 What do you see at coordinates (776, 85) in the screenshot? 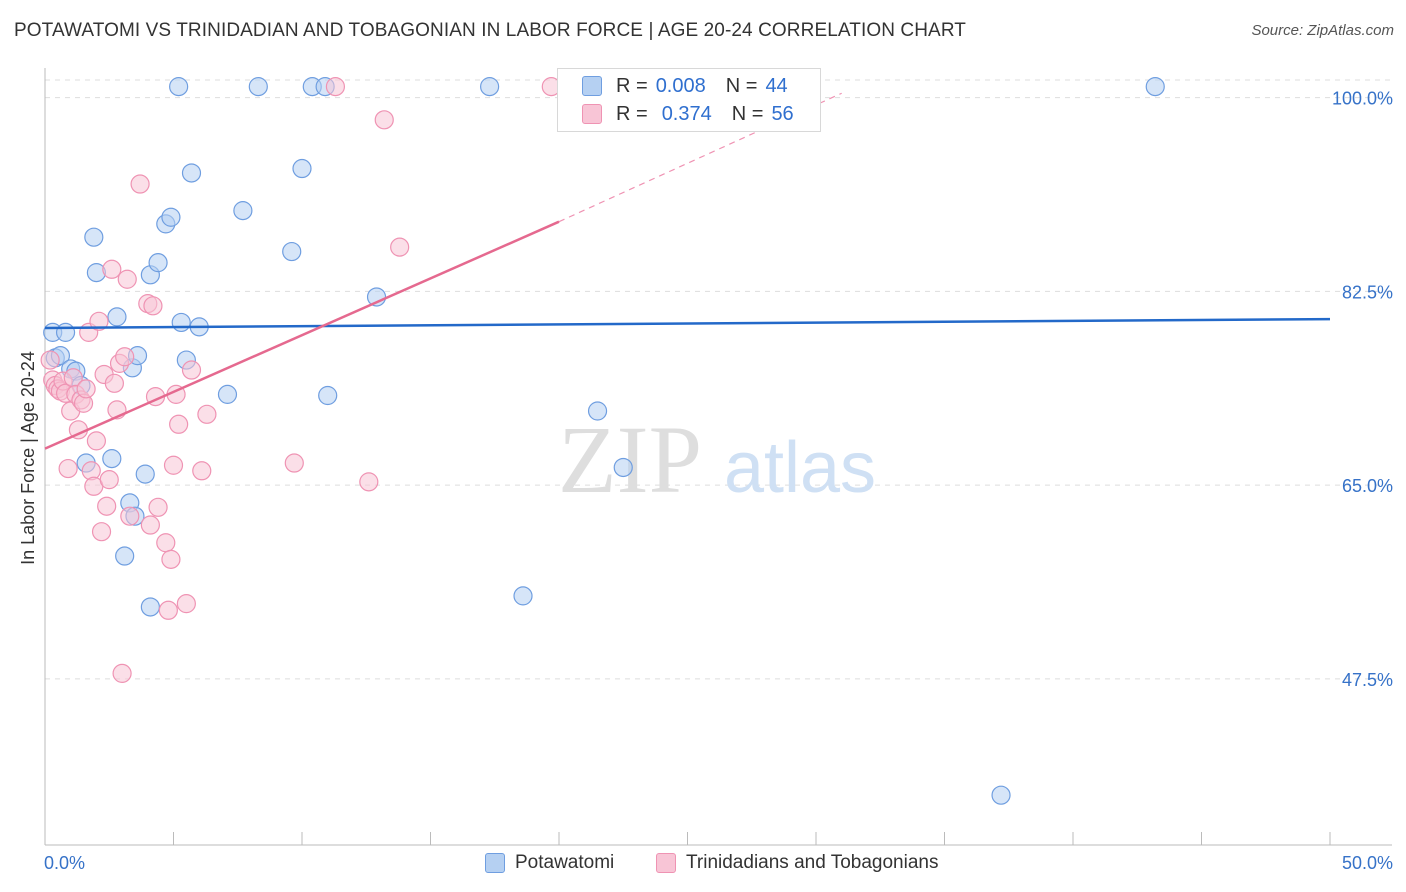
I see `stats-n-value-blue: 44` at bounding box center [776, 85].